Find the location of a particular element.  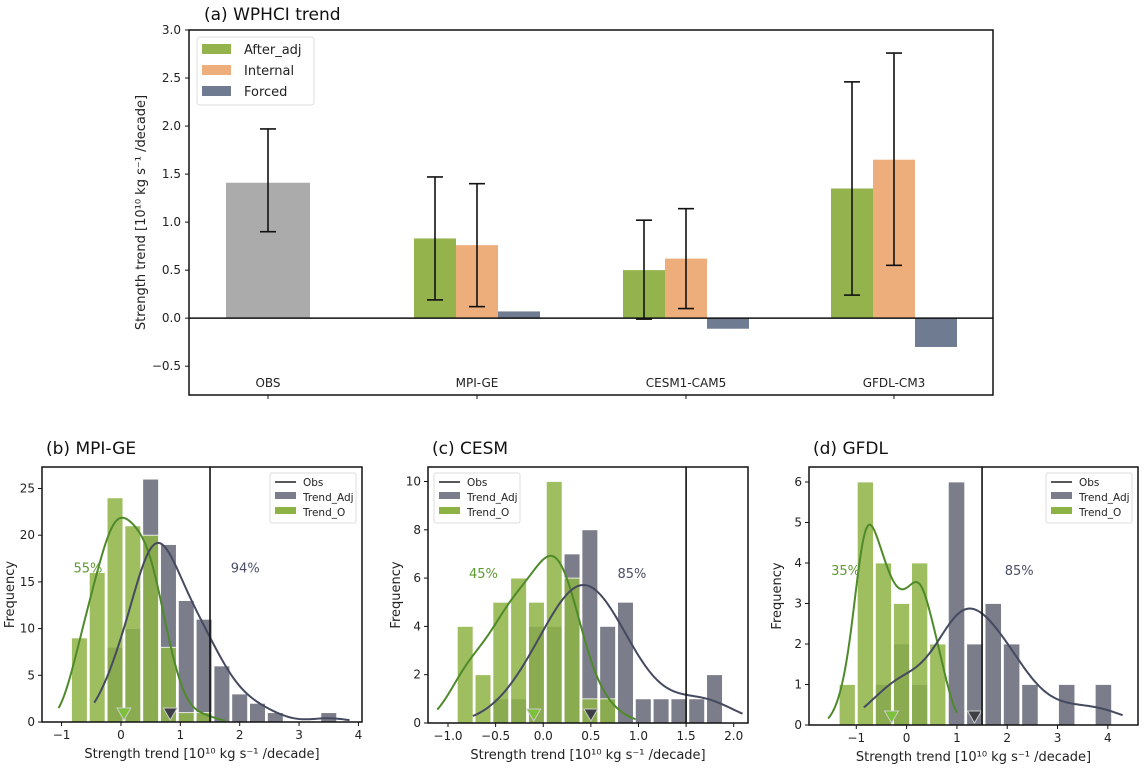

bar-forced-cesm1-cam5 is located at coordinates (728, 323).